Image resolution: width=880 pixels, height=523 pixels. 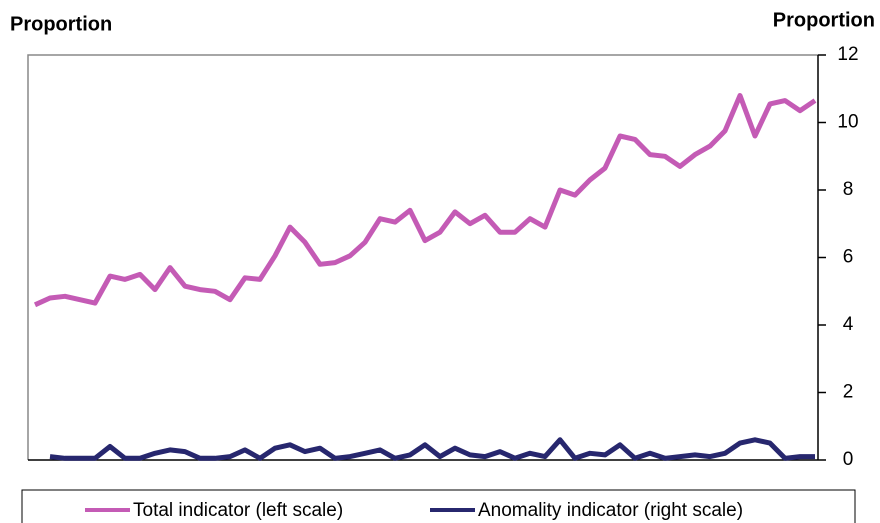 I want to click on y2-tick-label: 8, so click(x=848, y=189).